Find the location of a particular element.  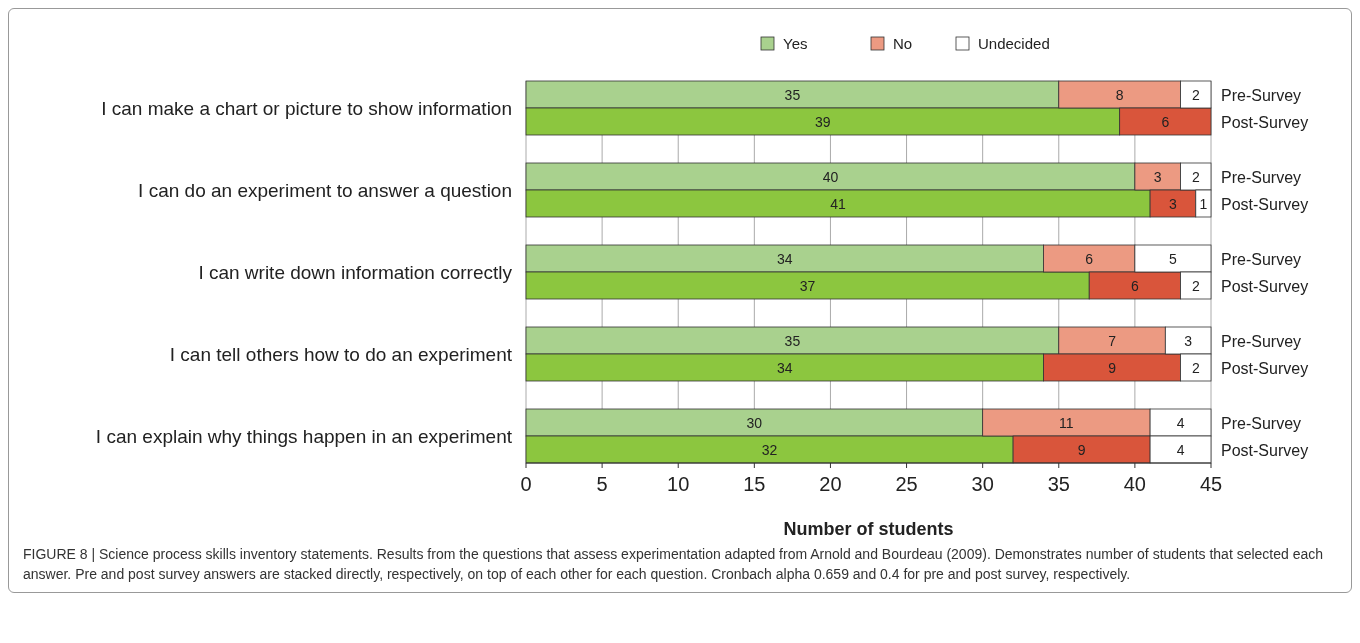

text: I can explain why things happen in an experiment is located at coordinates (304, 436).